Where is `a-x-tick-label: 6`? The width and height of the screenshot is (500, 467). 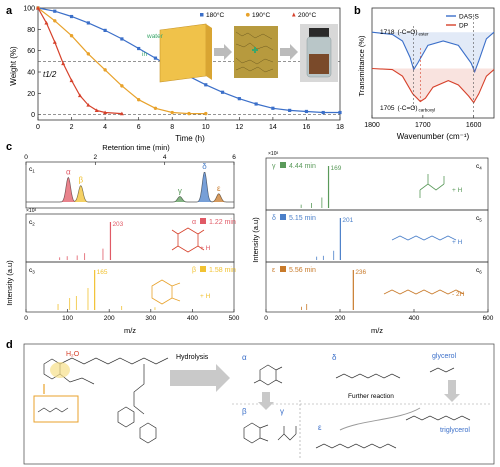 a-x-tick-label: 6 is located at coordinates (139, 127).